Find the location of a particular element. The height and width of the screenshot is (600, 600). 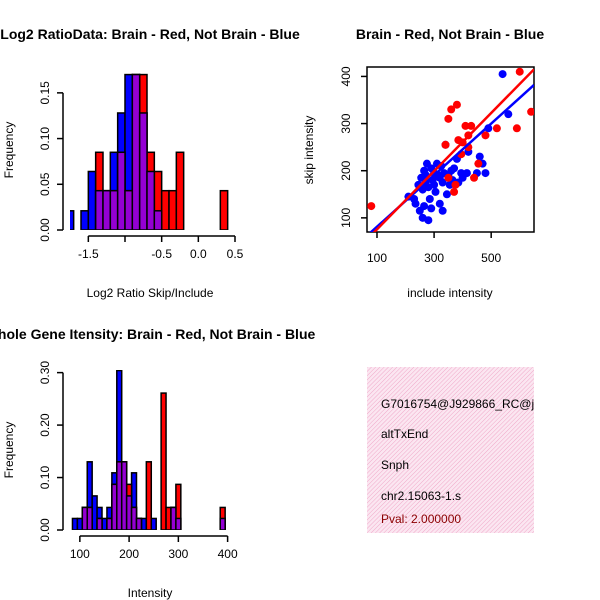

gene-histogram-x-tick-label: 100 is located at coordinates (80, 554).